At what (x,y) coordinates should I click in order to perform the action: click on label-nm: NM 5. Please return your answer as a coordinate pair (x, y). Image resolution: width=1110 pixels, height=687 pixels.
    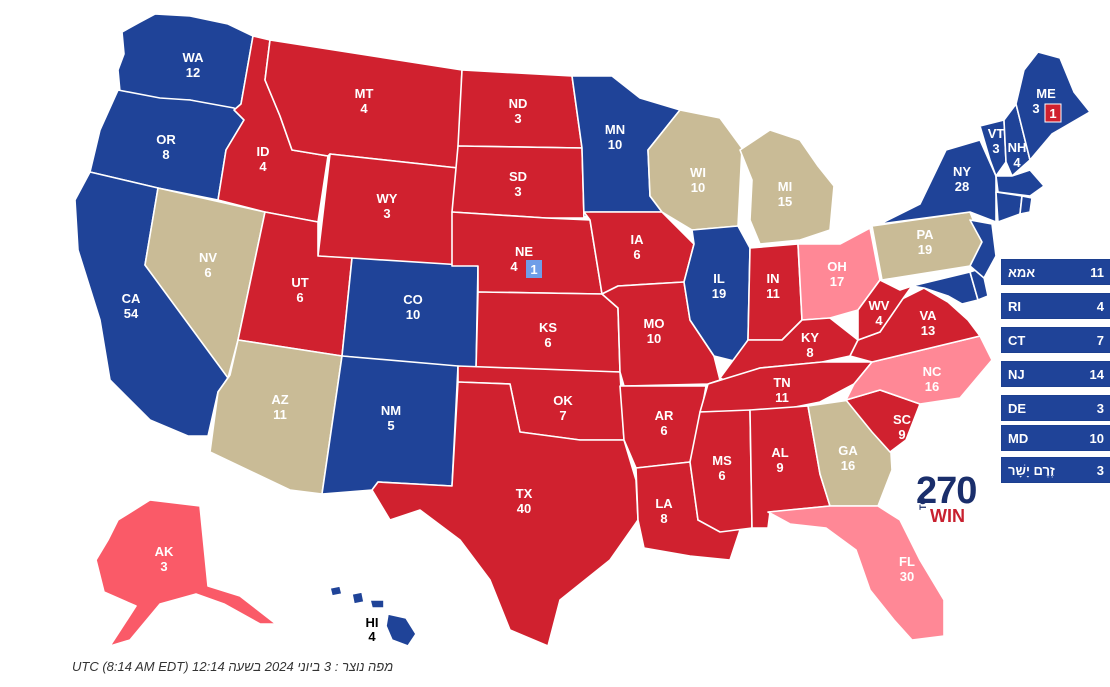
    Looking at the image, I should click on (391, 418).